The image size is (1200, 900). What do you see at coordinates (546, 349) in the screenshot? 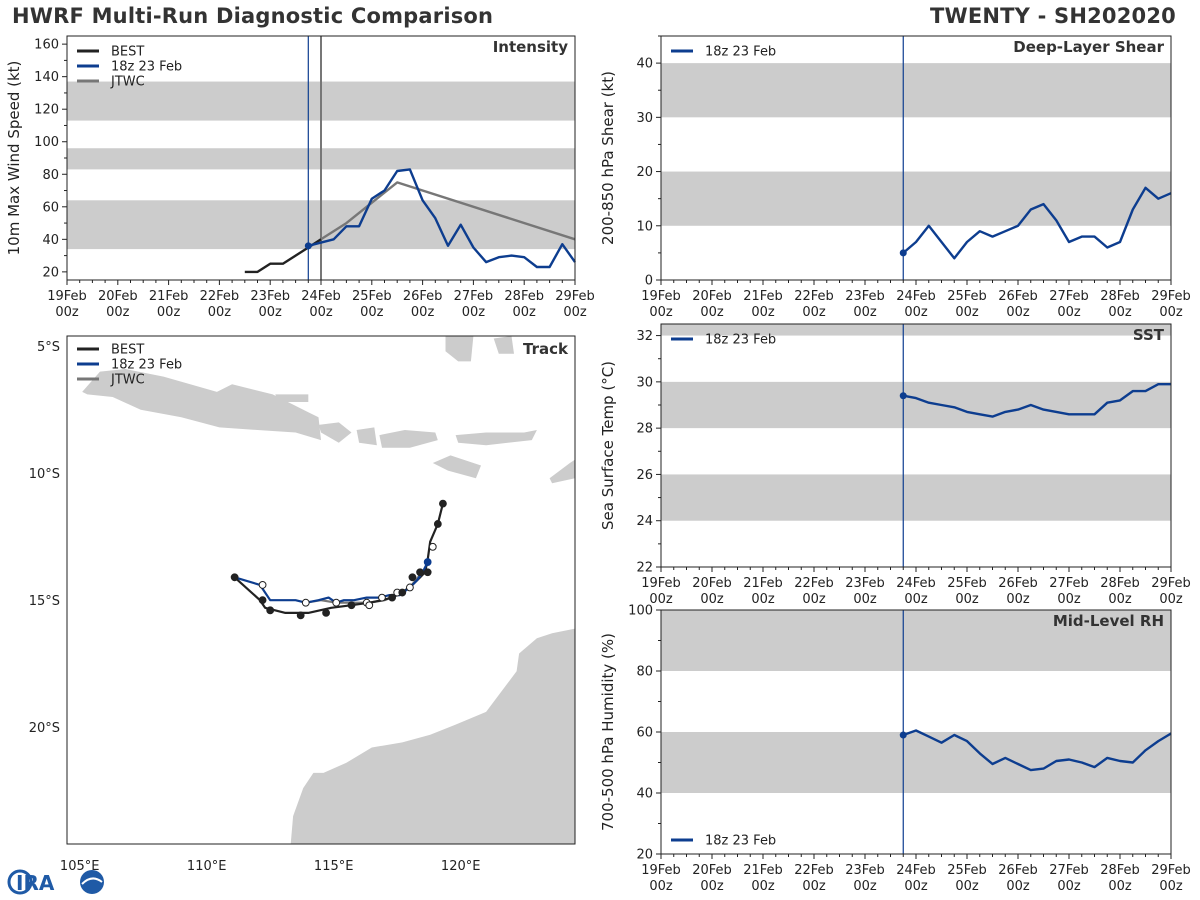
I see `panel-title: Track` at bounding box center [546, 349].